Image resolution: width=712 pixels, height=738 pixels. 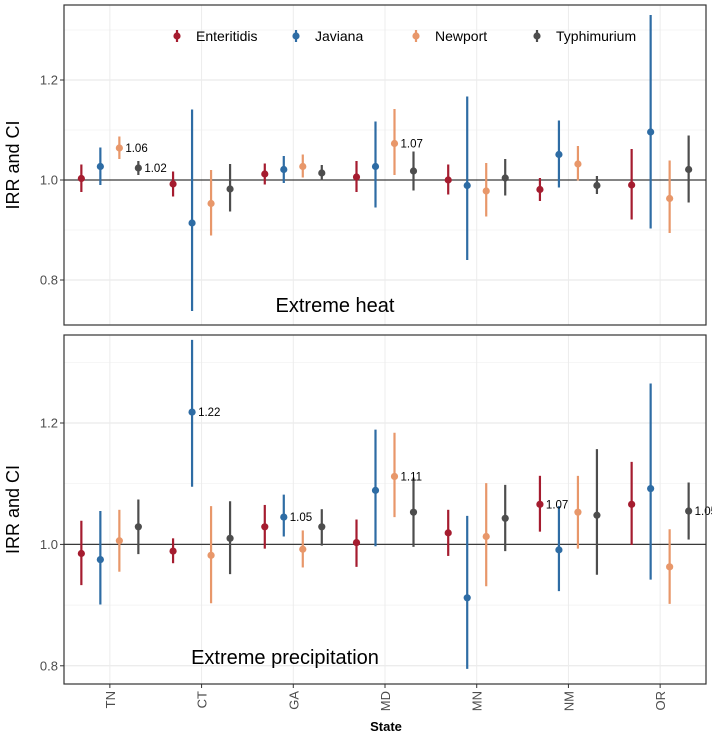 What do you see at coordinates (226, 36) in the screenshot?
I see `legend-label: Enteritidis` at bounding box center [226, 36].